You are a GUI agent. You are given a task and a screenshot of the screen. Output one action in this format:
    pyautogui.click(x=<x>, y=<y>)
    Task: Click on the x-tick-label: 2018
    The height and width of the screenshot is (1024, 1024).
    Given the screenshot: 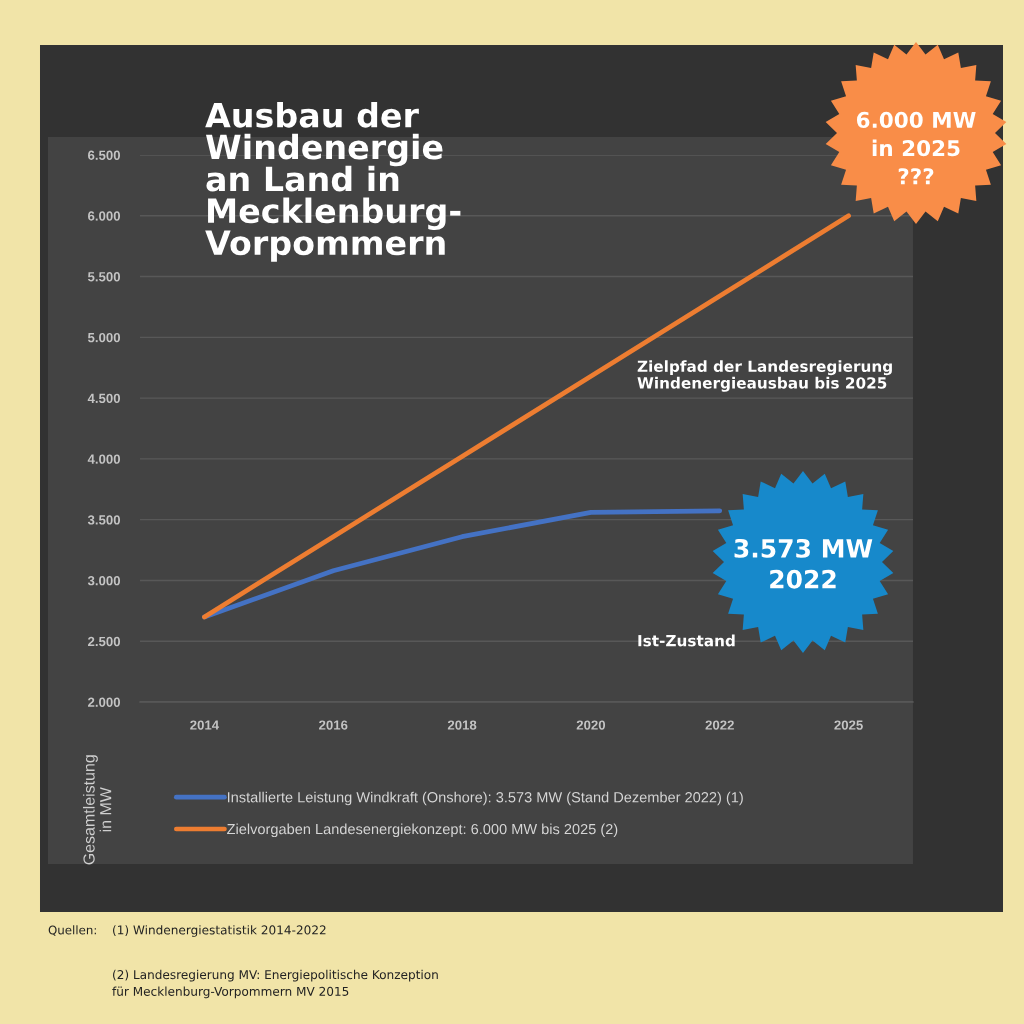 What is the action you would take?
    pyautogui.click(x=462, y=725)
    